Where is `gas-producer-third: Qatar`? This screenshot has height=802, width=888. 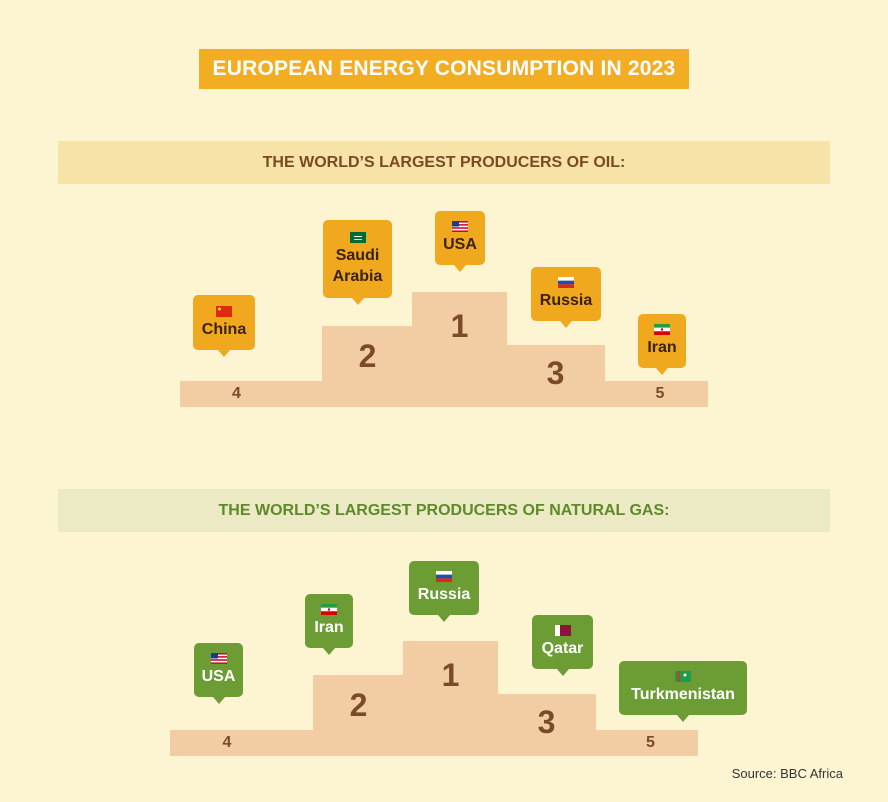 gas-producer-third: Qatar is located at coordinates (562, 645).